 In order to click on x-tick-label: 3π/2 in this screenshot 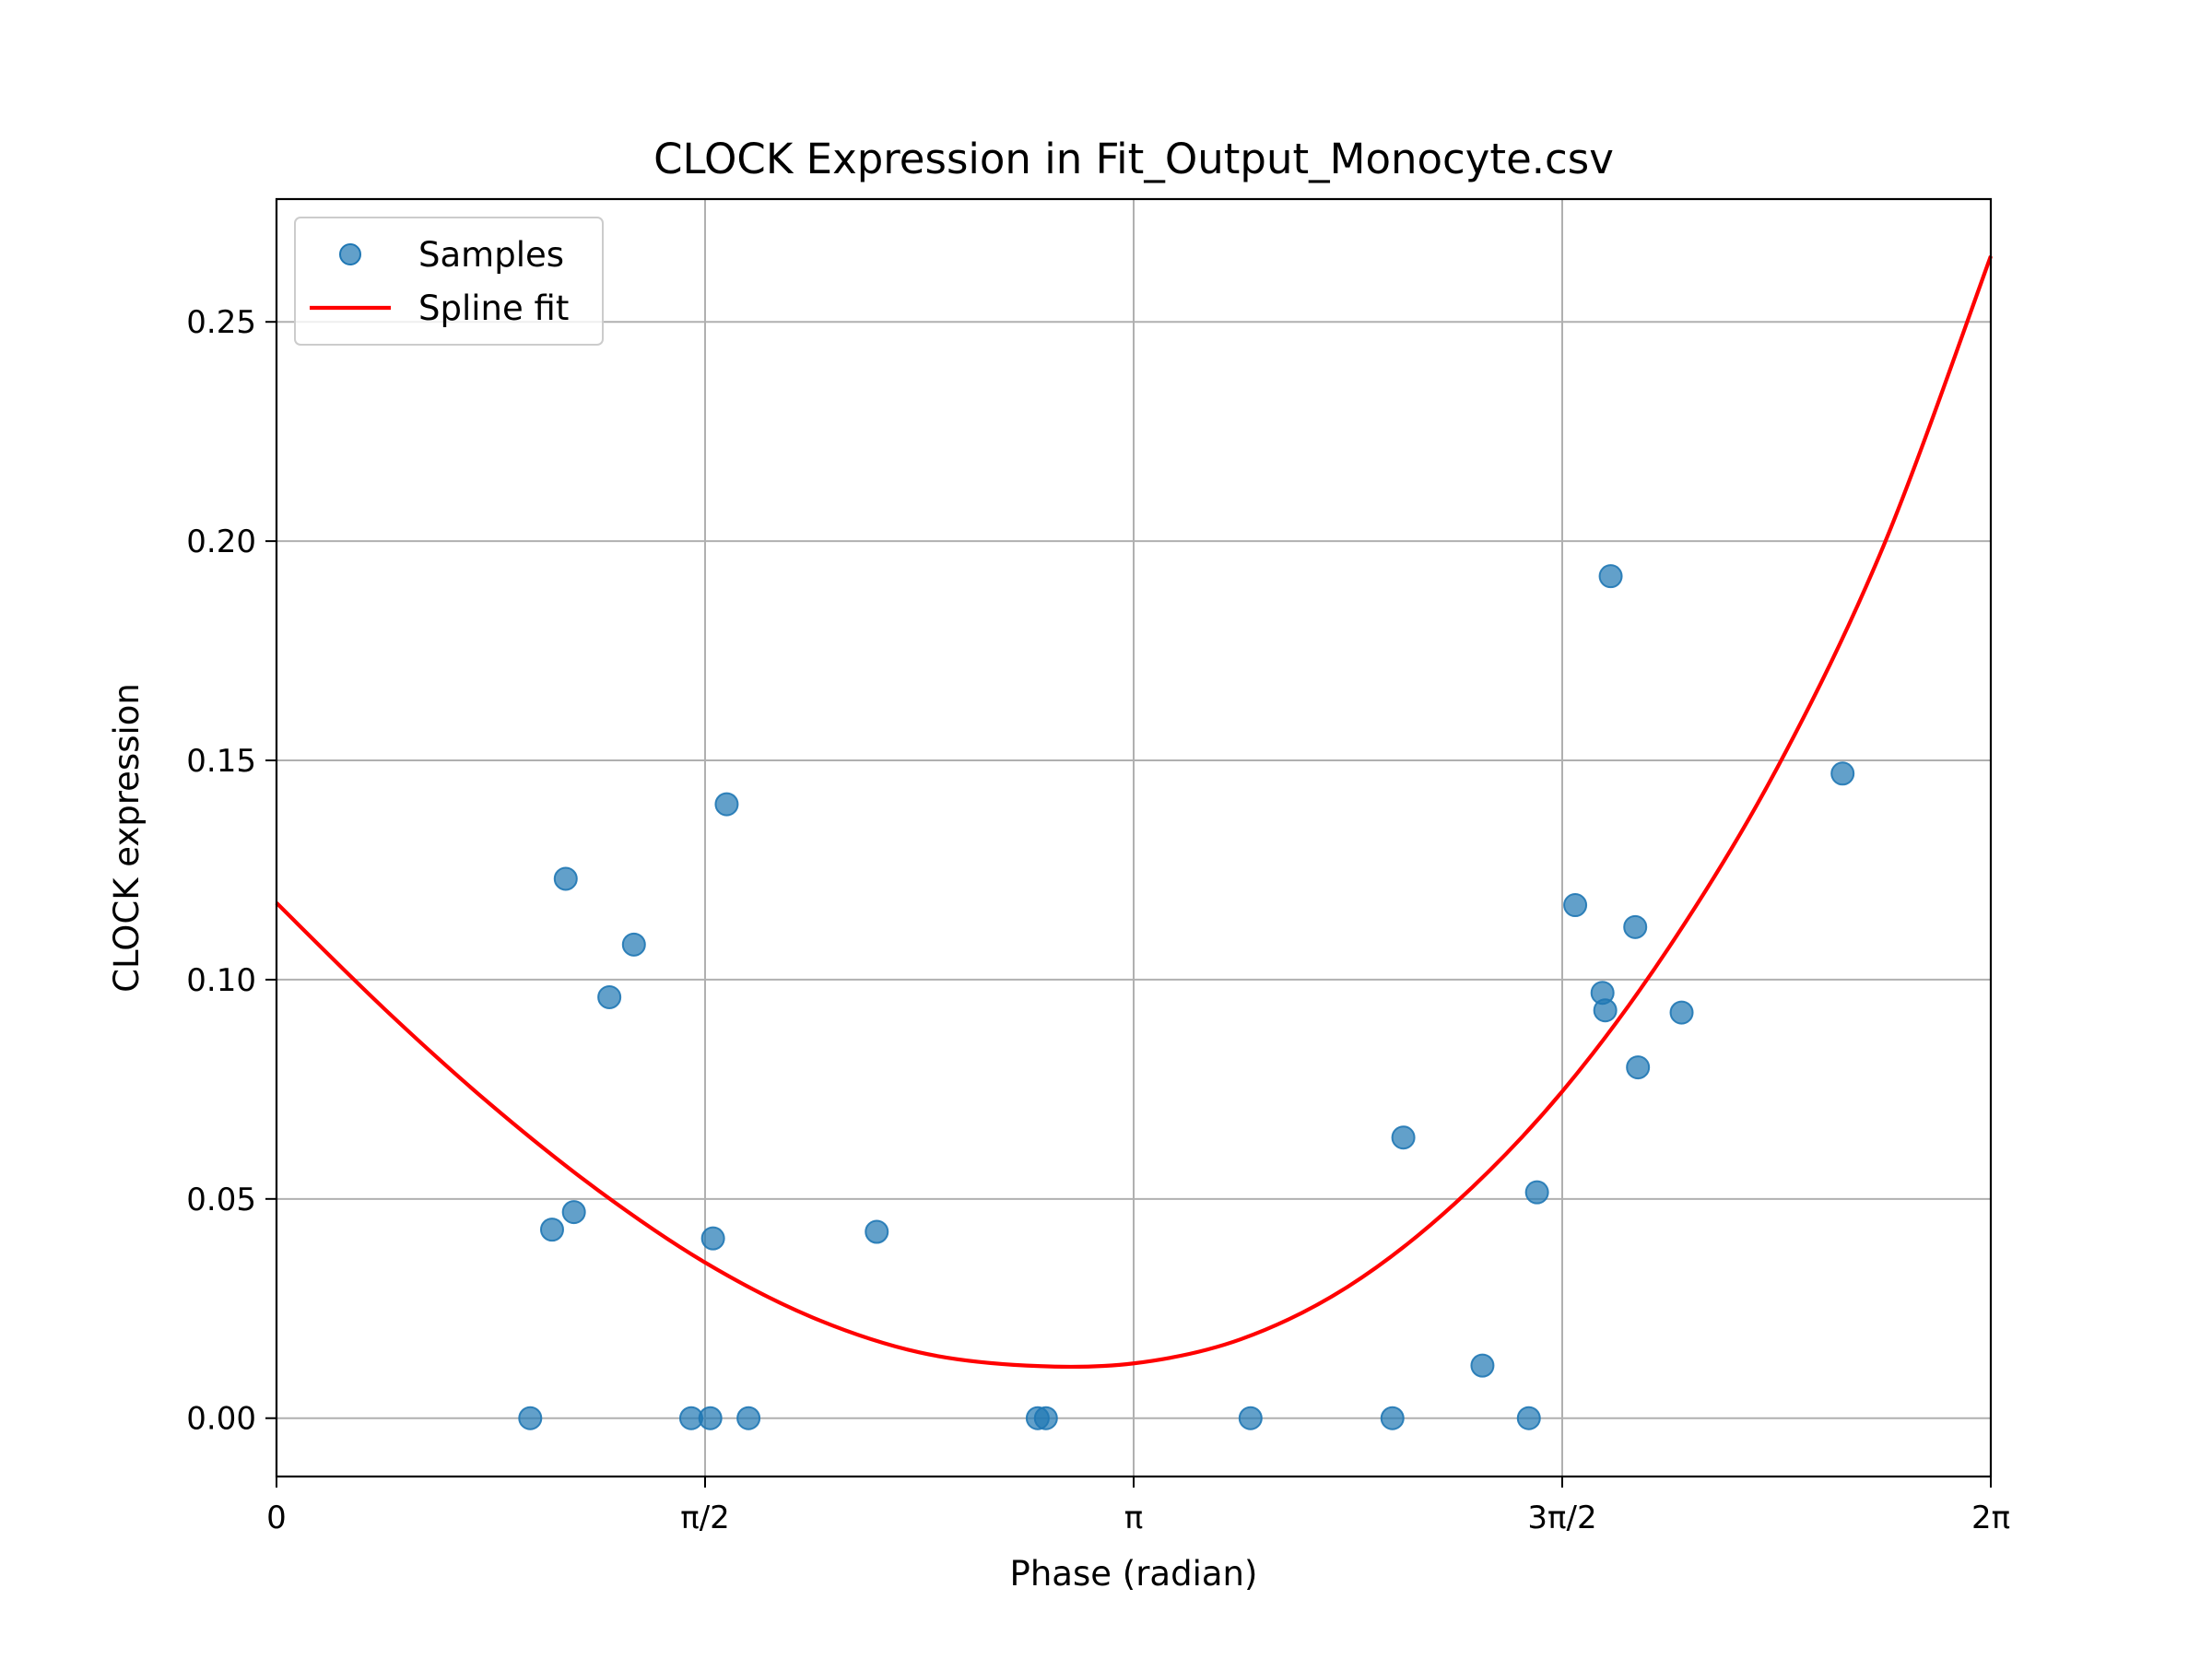, I will do `click(1561, 1518)`.